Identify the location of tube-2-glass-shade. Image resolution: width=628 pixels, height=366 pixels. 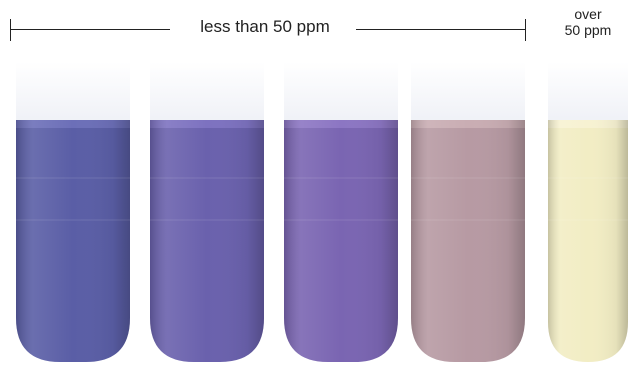
(207, 241).